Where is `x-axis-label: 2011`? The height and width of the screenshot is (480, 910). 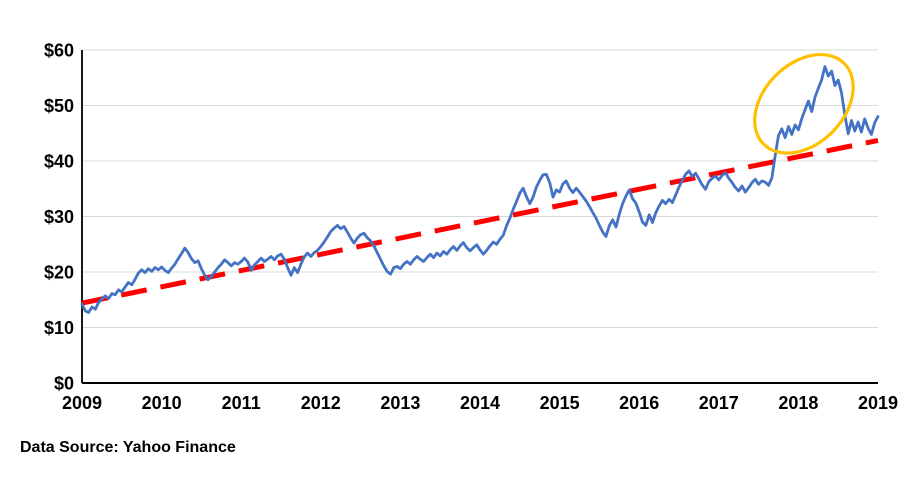 x-axis-label: 2011 is located at coordinates (241, 403).